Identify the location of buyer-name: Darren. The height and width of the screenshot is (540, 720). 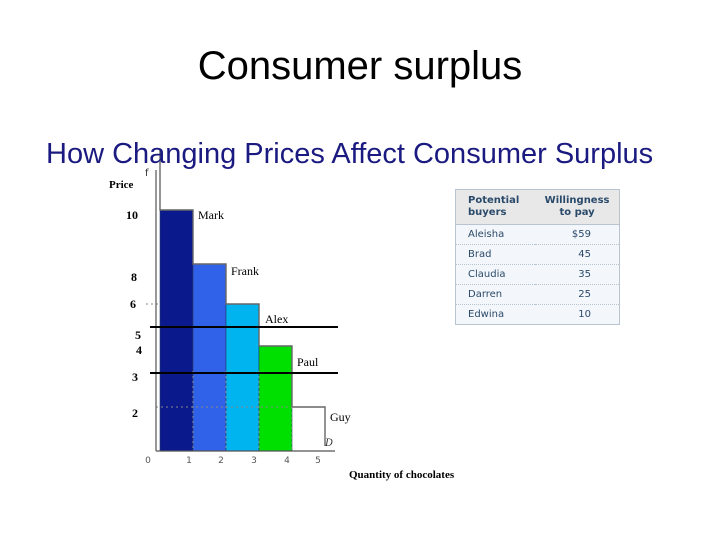
(495, 294).